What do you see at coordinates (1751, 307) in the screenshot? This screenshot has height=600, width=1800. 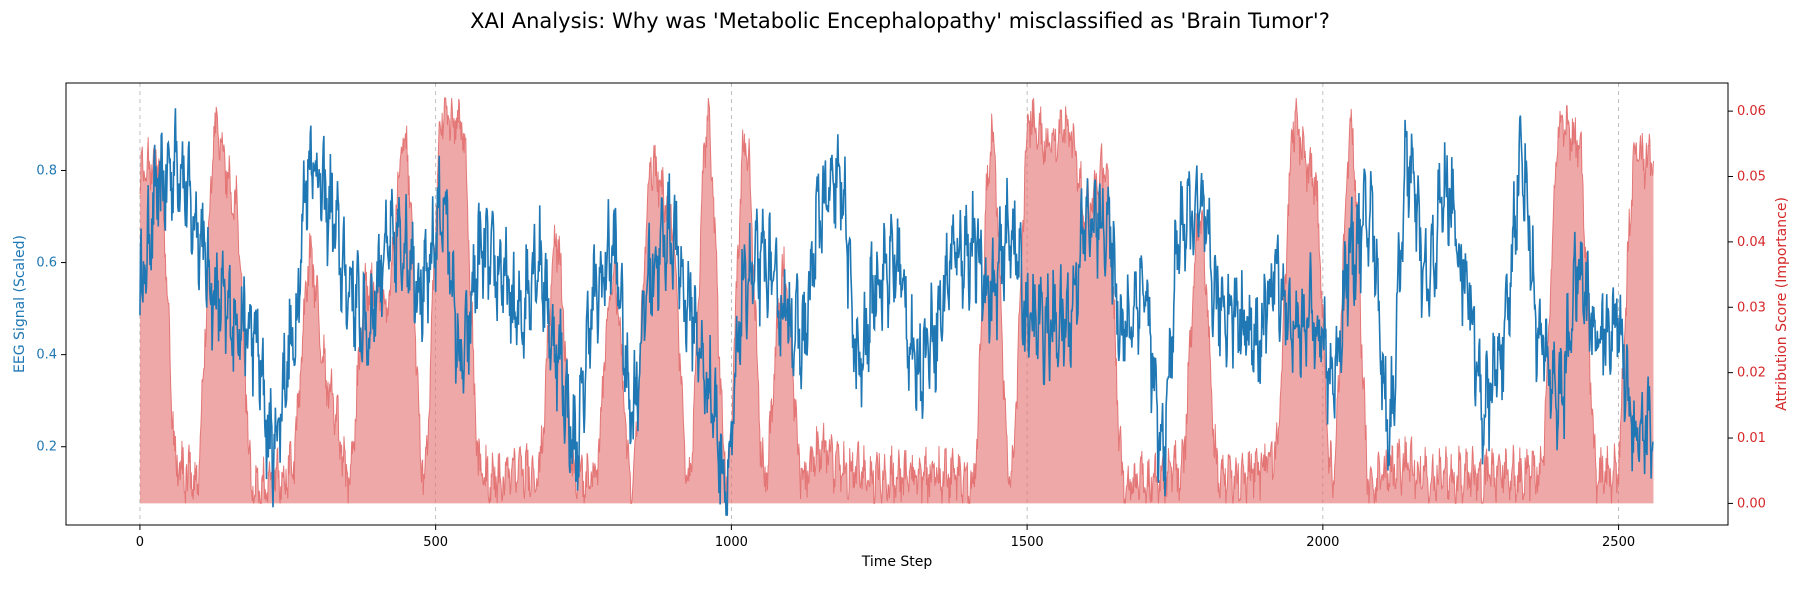 I see `y-right-tick-label: 0.03` at bounding box center [1751, 307].